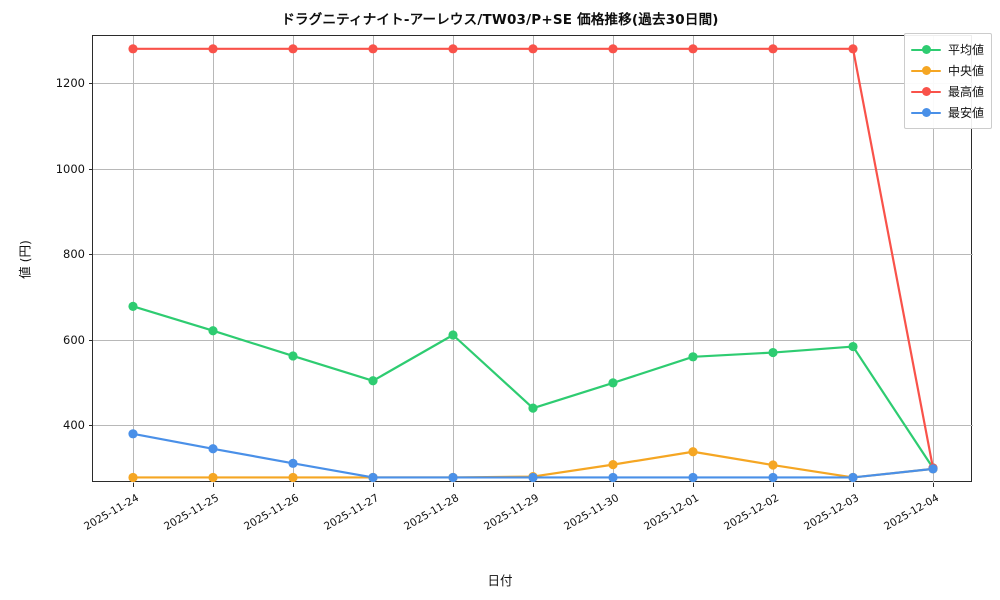 This screenshot has width=1000, height=600. What do you see at coordinates (70, 83) in the screenshot?
I see `y-tick-label: 1200` at bounding box center [70, 83].